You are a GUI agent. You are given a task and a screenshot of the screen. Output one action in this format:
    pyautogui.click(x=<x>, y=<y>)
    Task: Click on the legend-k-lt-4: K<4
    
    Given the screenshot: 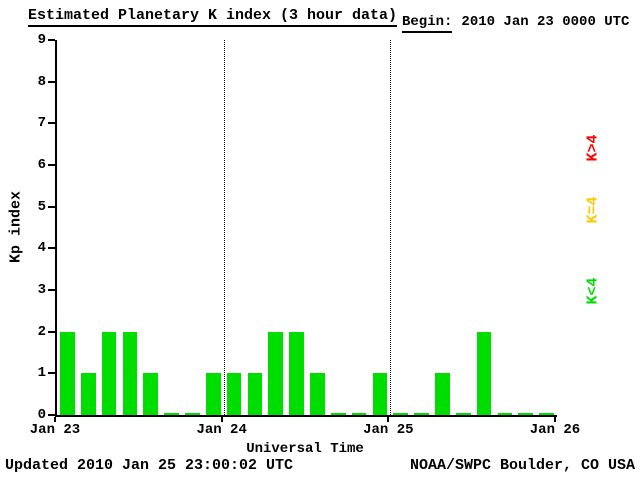 What is the action you would take?
    pyautogui.click(x=593, y=291)
    